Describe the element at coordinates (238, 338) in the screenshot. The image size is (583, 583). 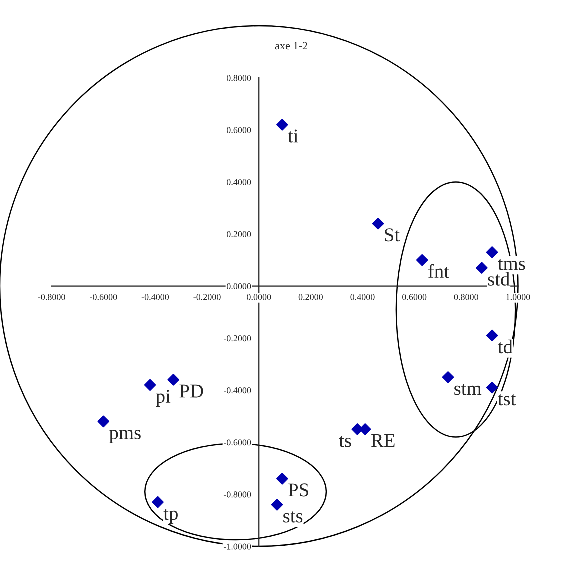
I see `y-tick-label: -0.2000` at that location.